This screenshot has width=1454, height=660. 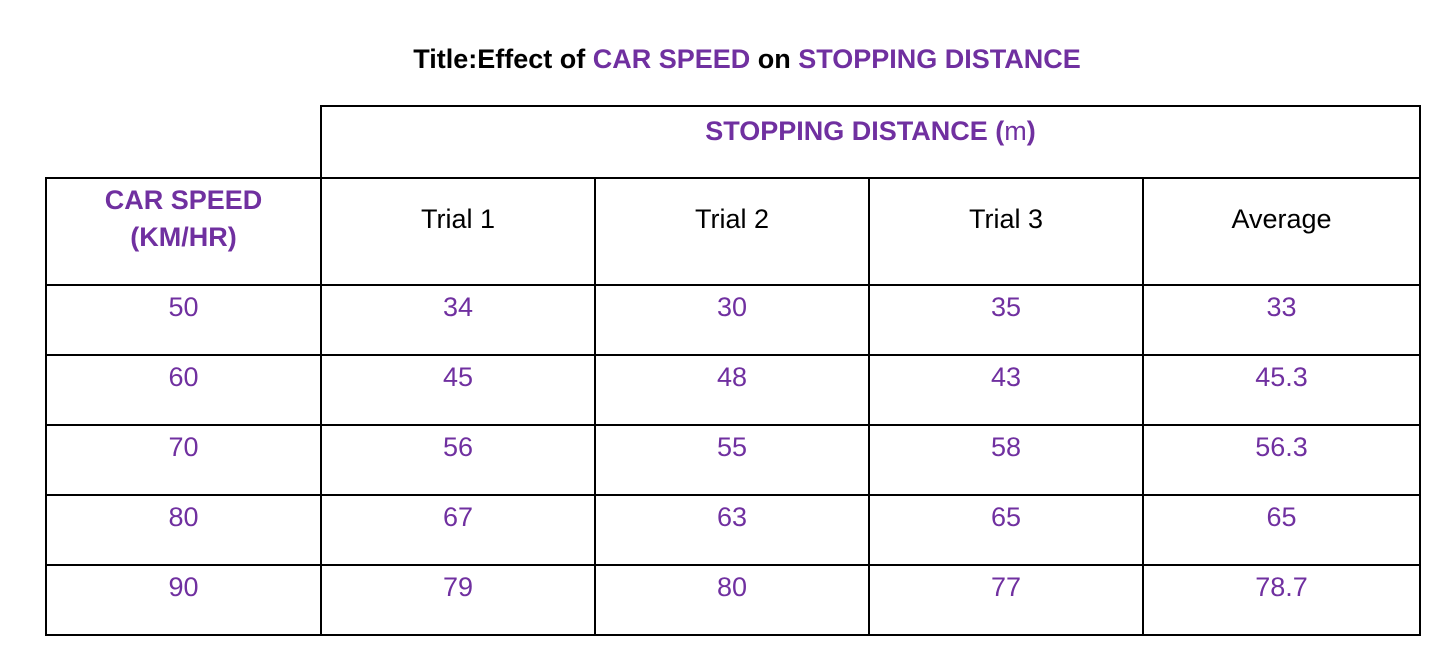 I want to click on car-speed-header-cell: CAR SPEED (KM/HR), so click(x=183, y=231).